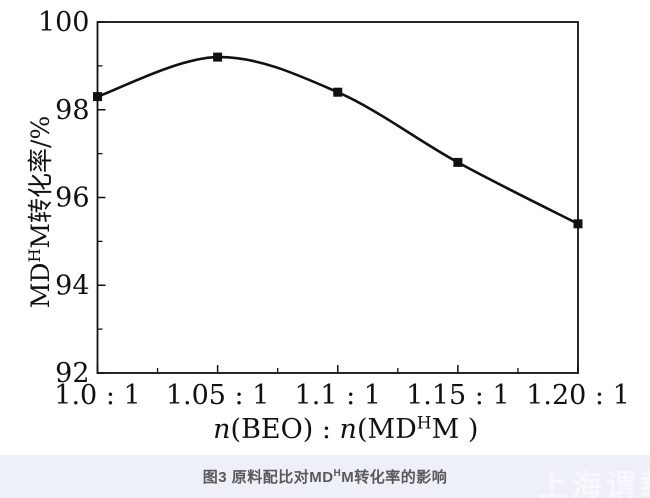  I want to click on y-axis-tick-label: 98, so click(72, 110).